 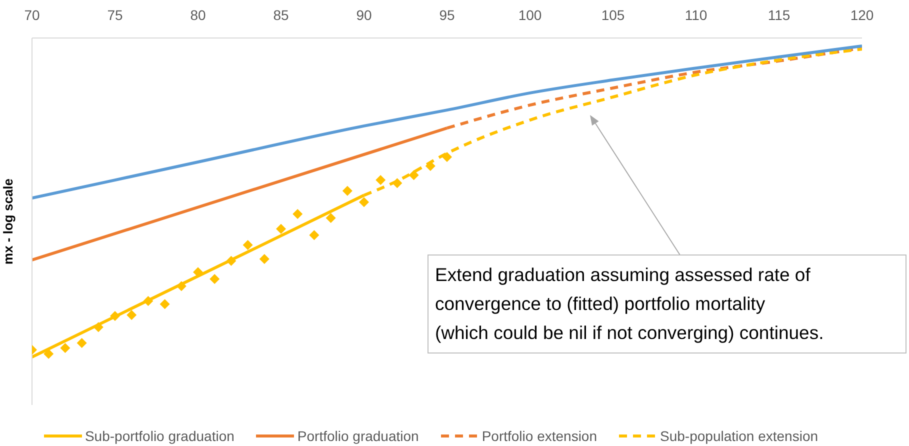 What do you see at coordinates (447, 15) in the screenshot?
I see `x-tick-label: 95` at bounding box center [447, 15].